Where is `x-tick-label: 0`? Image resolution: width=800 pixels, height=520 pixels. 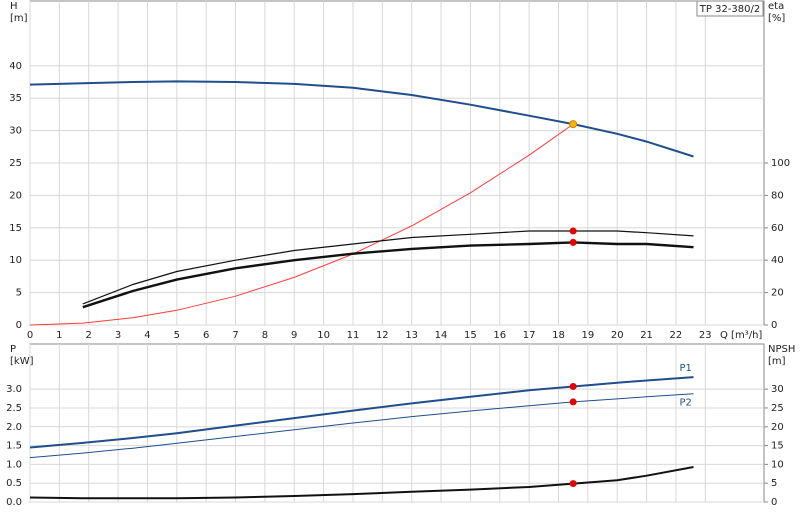 x-tick-label: 0 is located at coordinates (30, 335).